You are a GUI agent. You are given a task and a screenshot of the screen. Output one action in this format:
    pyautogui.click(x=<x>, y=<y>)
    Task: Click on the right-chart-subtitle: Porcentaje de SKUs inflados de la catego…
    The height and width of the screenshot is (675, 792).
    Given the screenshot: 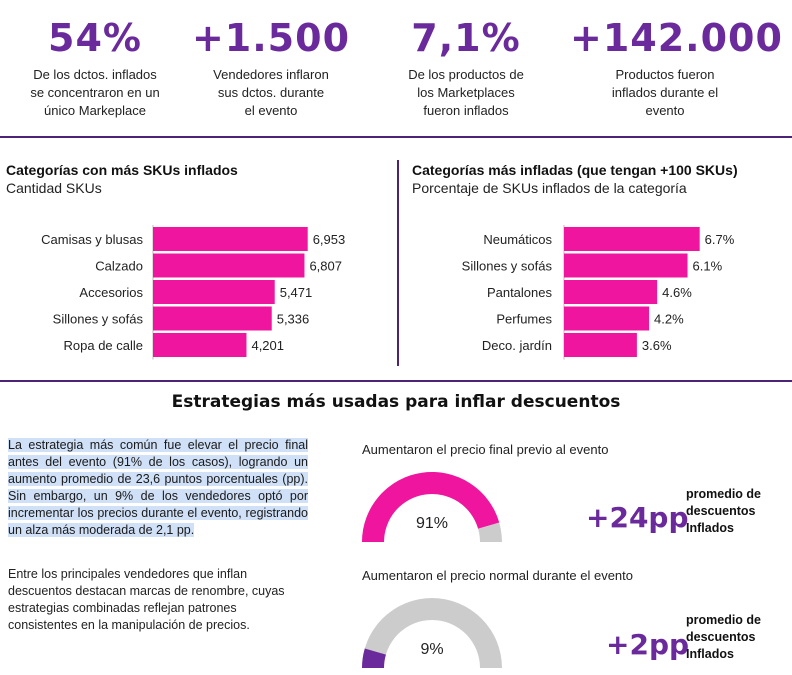 What is the action you would take?
    pyautogui.click(x=549, y=188)
    